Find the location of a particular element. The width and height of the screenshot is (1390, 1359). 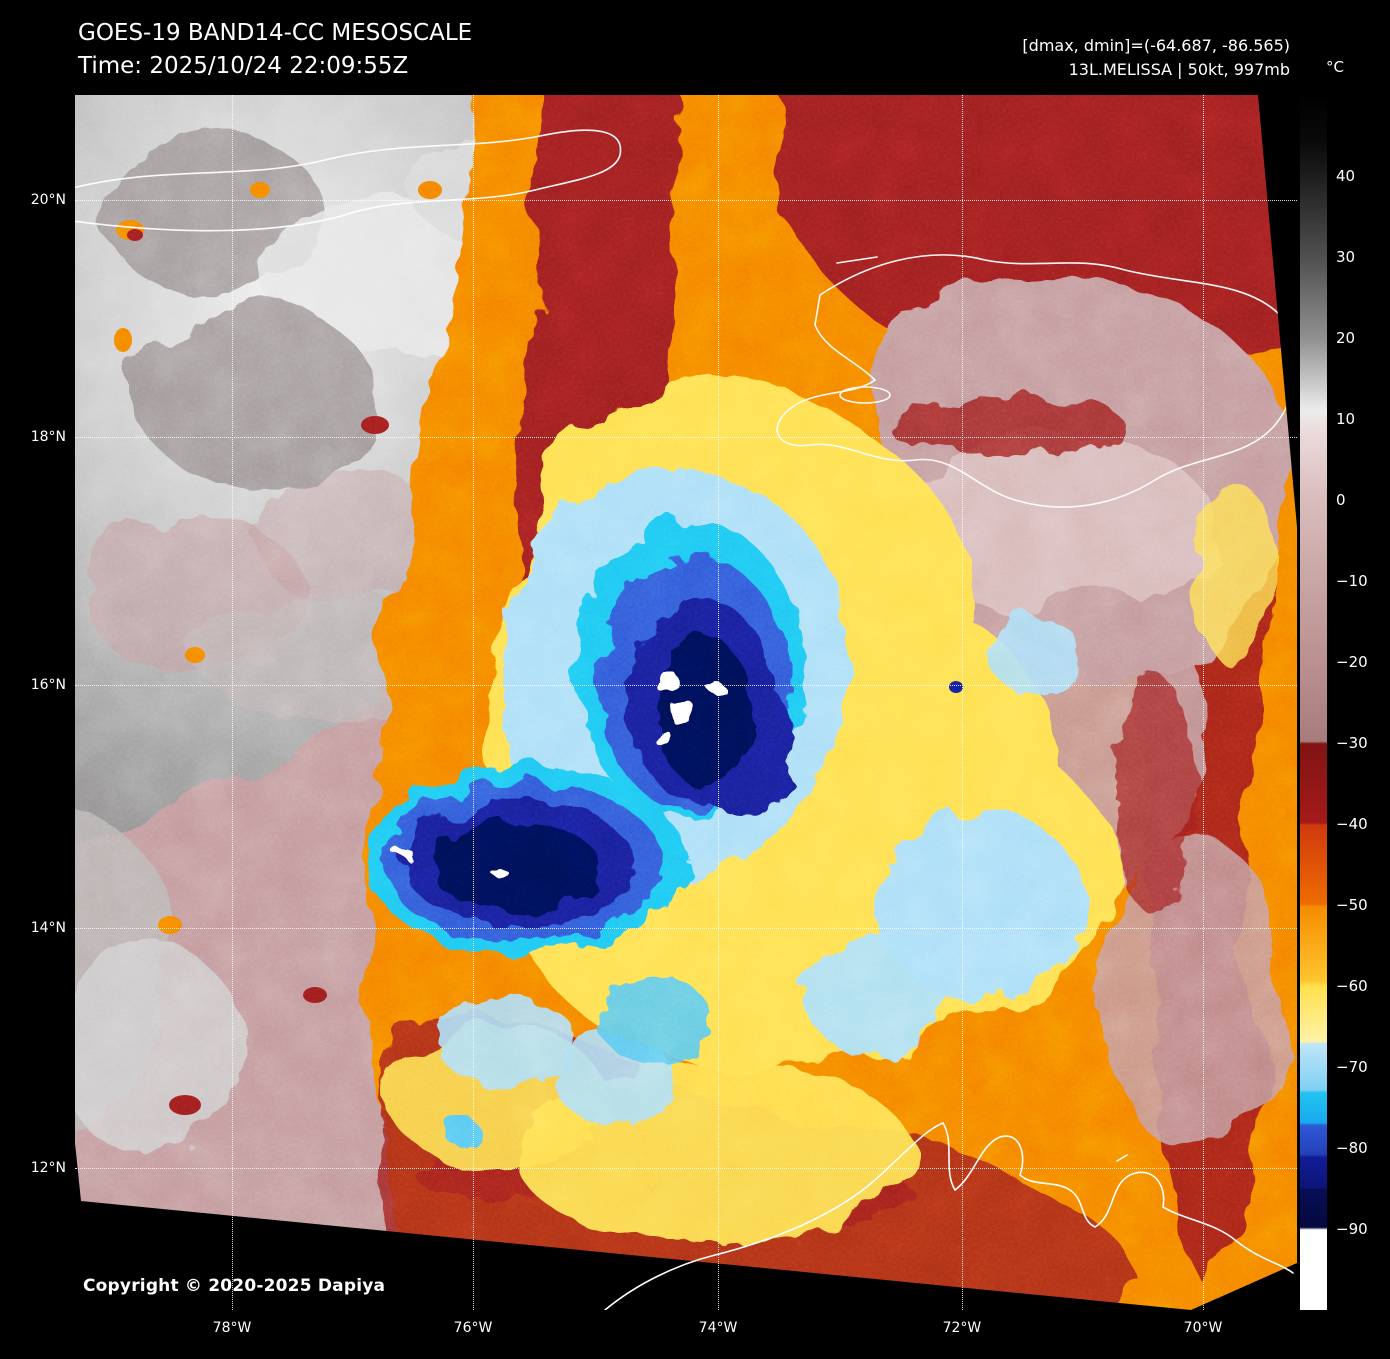

colorbar-tick-label: −60 is located at coordinates (1352, 986).